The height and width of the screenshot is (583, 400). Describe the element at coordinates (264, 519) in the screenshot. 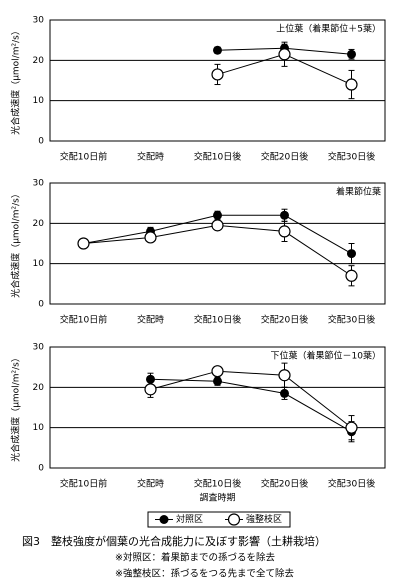

I see `legend-label: 強整枝区` at that location.